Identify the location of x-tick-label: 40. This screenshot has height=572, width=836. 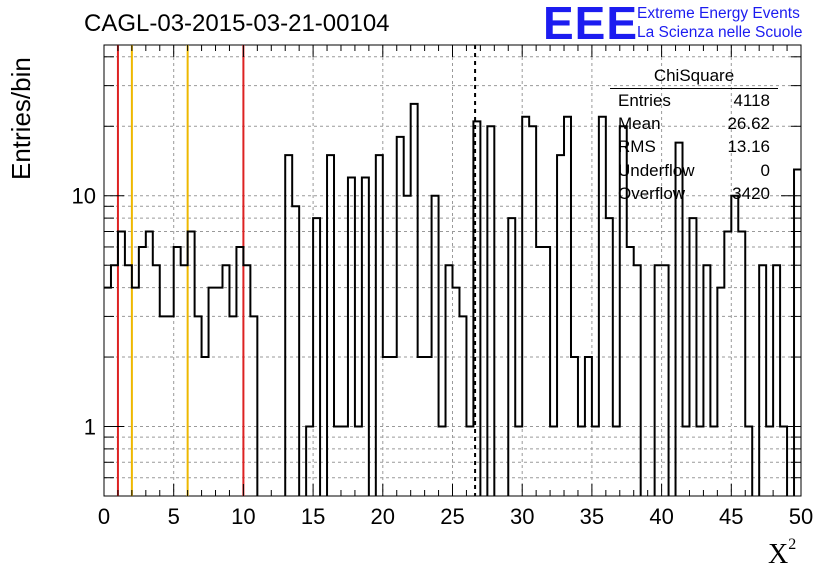
(661, 516).